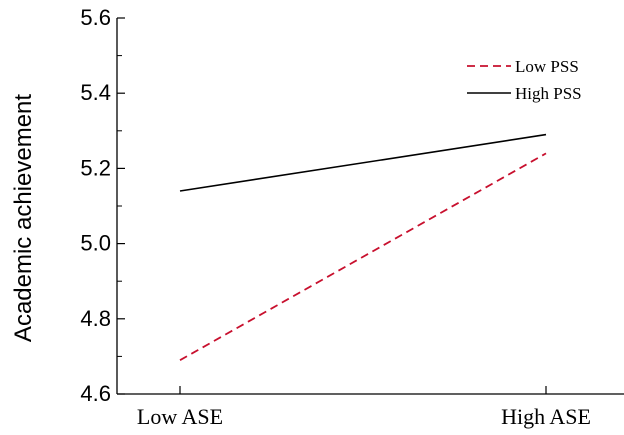 The height and width of the screenshot is (435, 624). What do you see at coordinates (546, 416) in the screenshot?
I see `x-tick-label: High ASE` at bounding box center [546, 416].